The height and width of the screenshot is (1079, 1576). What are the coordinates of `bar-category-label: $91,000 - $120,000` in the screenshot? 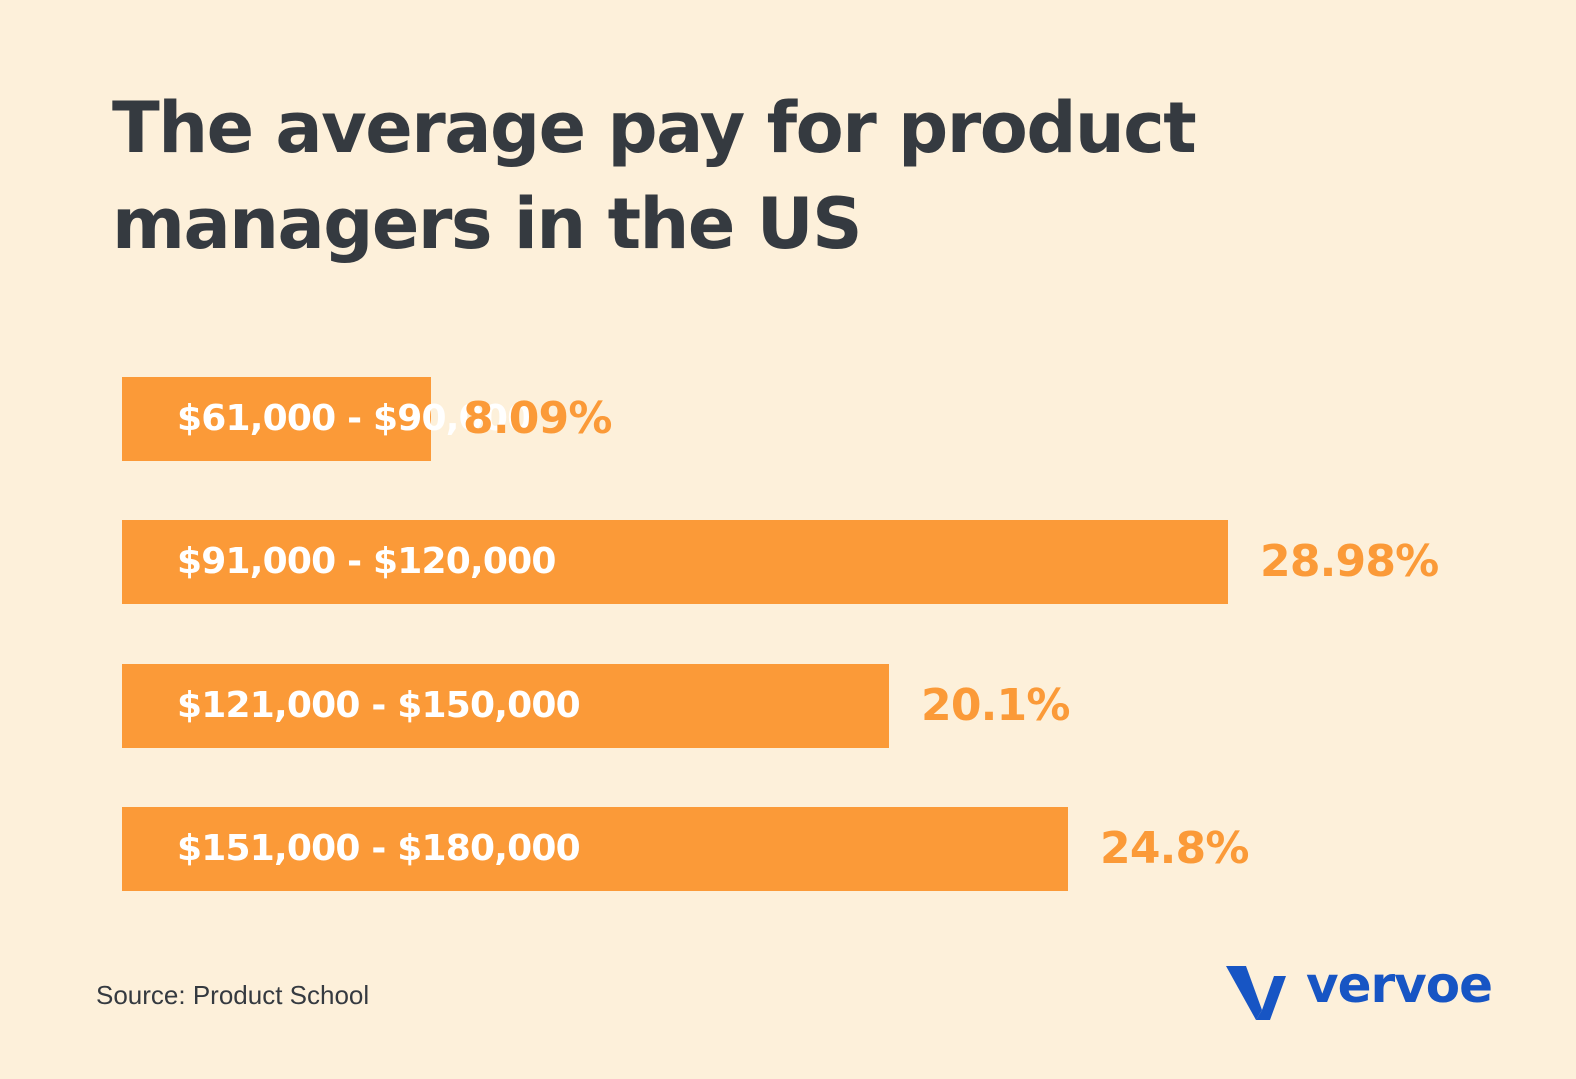 It's located at (366, 561).